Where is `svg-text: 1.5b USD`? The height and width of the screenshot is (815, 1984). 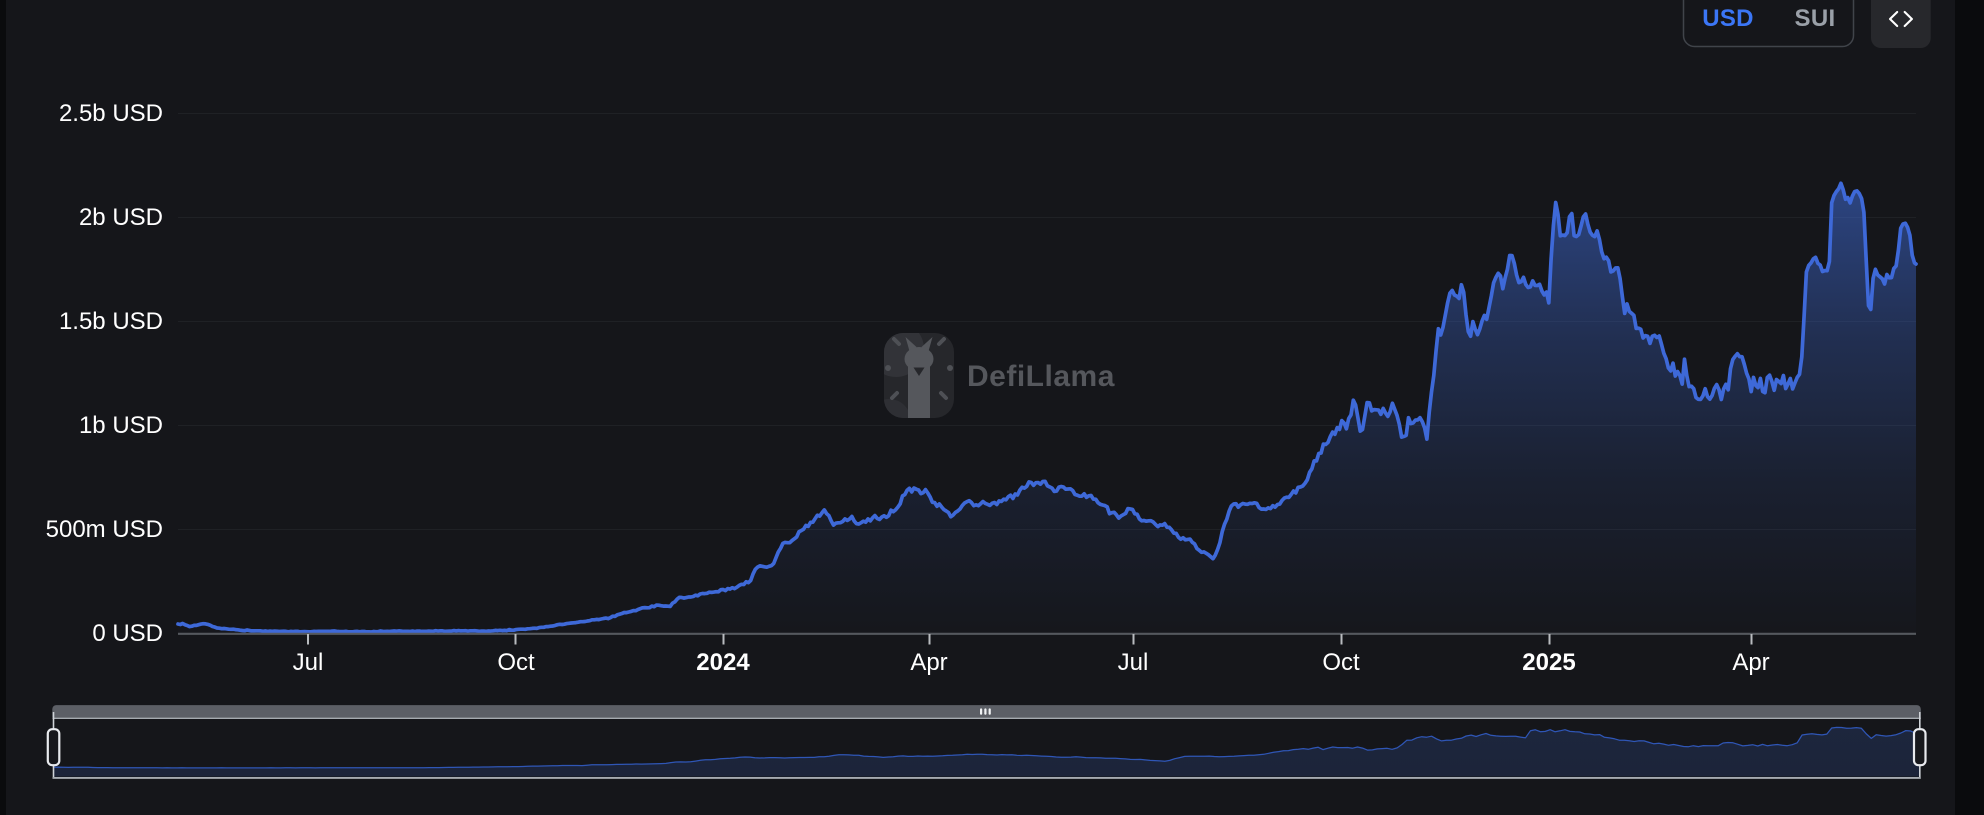
svg-text: 1.5b USD is located at coordinates (111, 321).